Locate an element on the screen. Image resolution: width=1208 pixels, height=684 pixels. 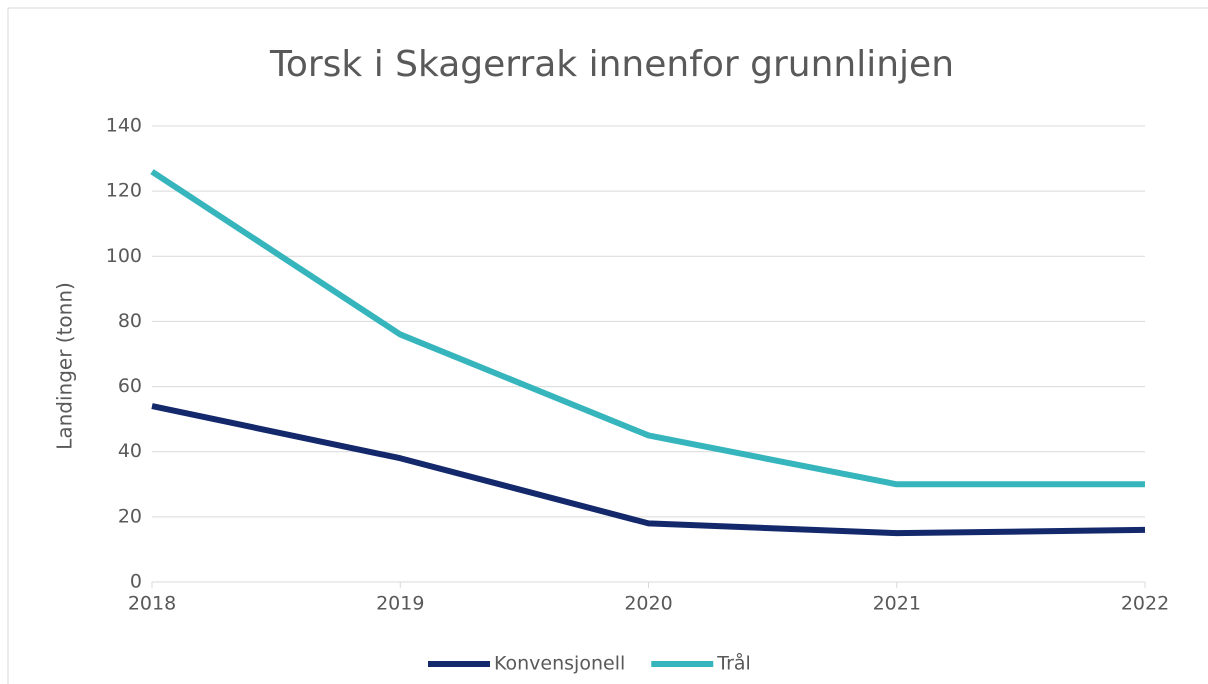
y-tick-label: 0 is located at coordinates (136, 582).